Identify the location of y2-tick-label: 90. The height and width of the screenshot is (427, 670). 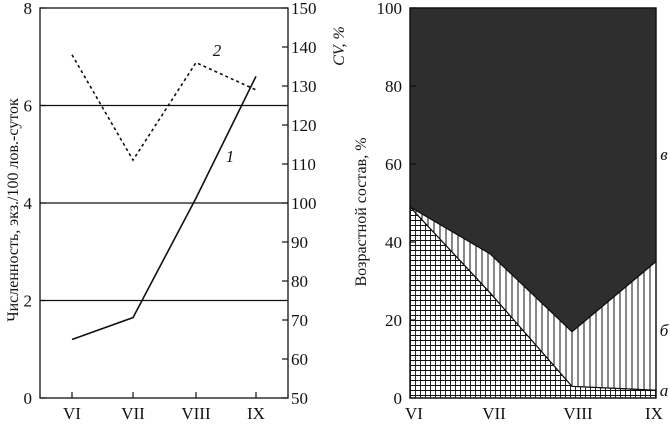
(299, 242).